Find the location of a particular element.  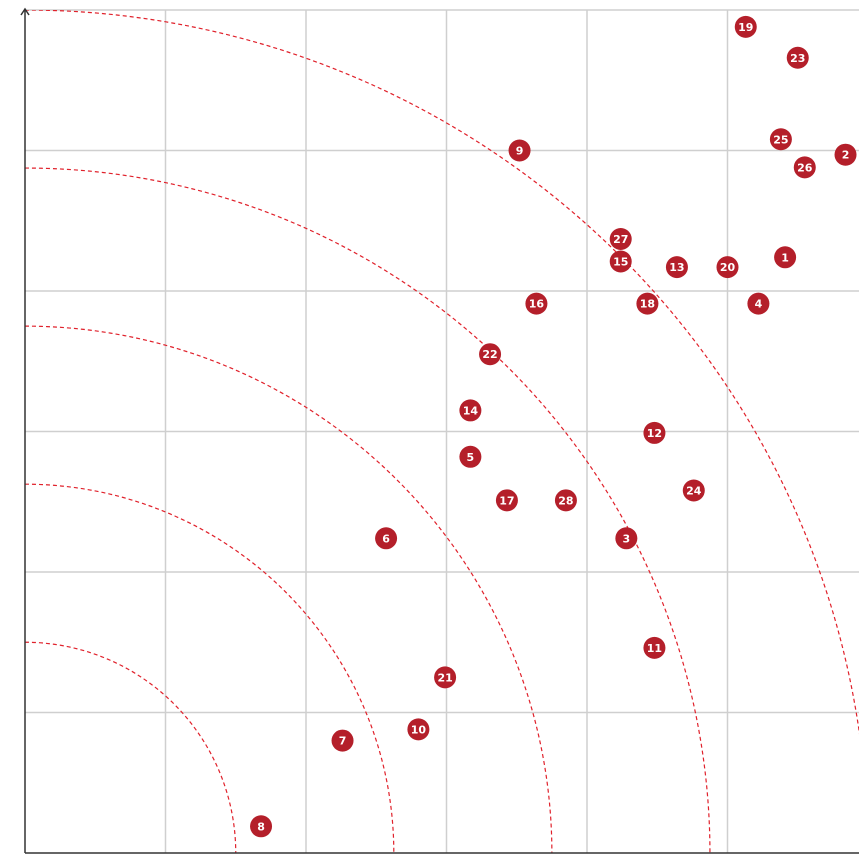

point-label: 23 is located at coordinates (797, 58).